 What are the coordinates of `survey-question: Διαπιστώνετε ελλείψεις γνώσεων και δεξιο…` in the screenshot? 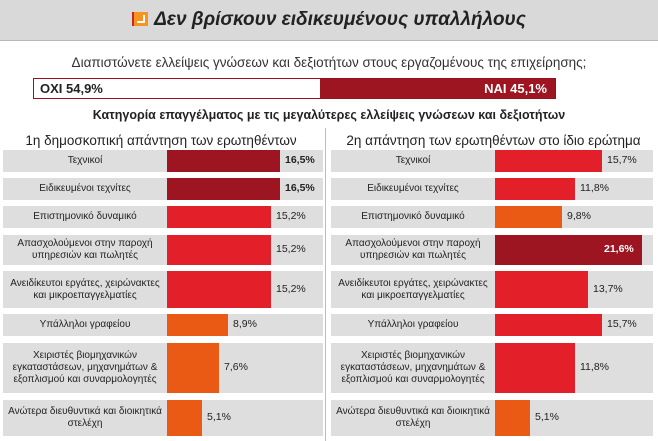 It's located at (329, 62).